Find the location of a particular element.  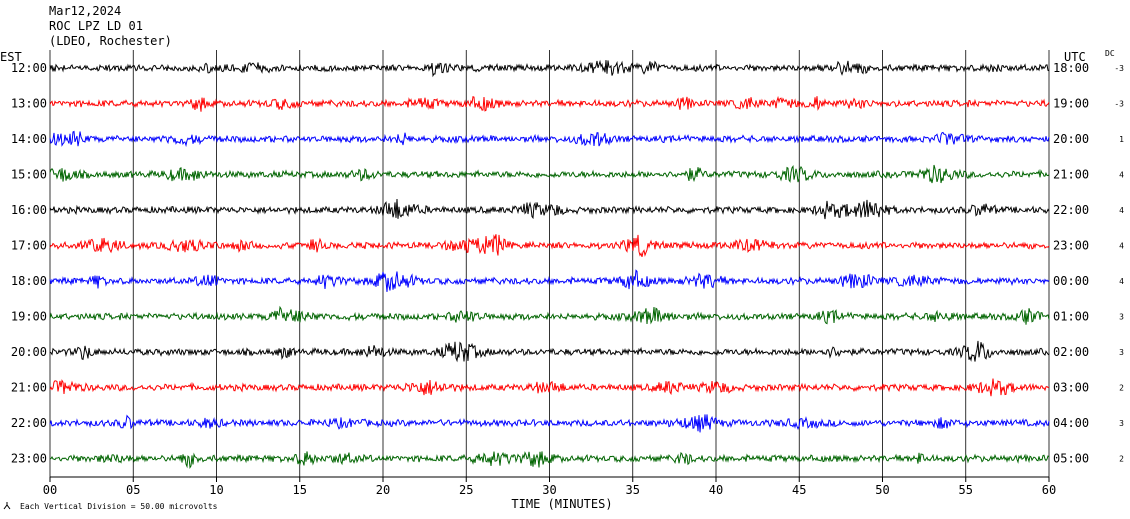

est-time-label: 21:00 is located at coordinates (29, 388).